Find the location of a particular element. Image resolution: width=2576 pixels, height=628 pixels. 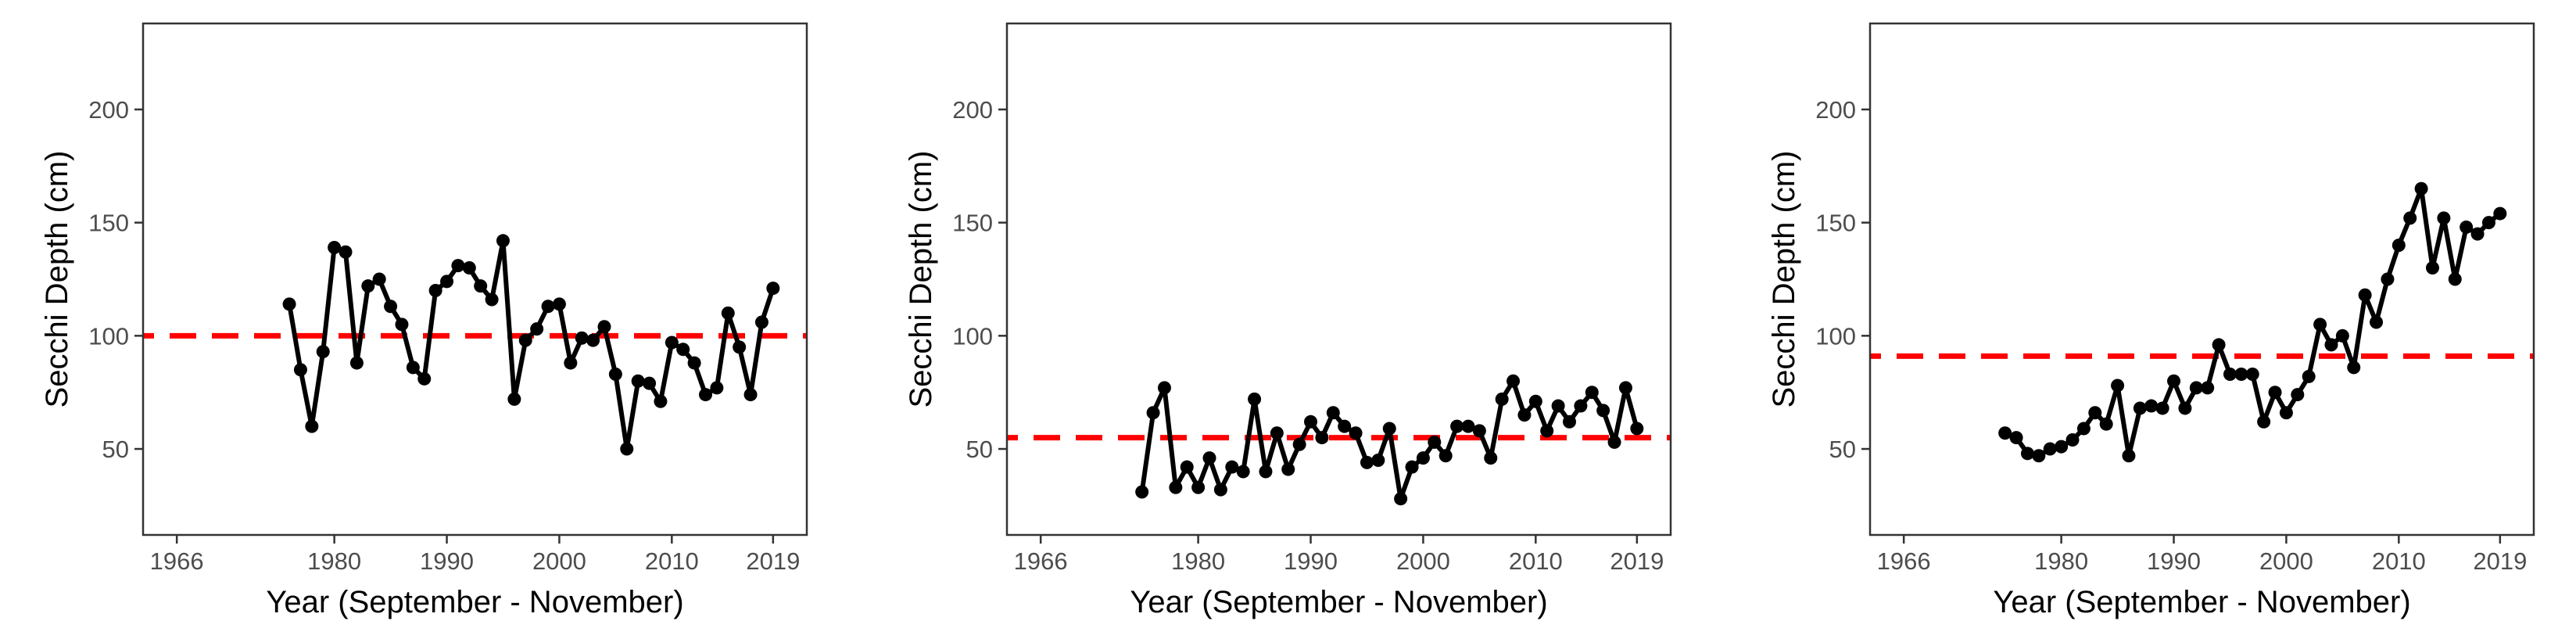

y-axis-title: Secchi Depth (cm) is located at coordinates (57, 280).